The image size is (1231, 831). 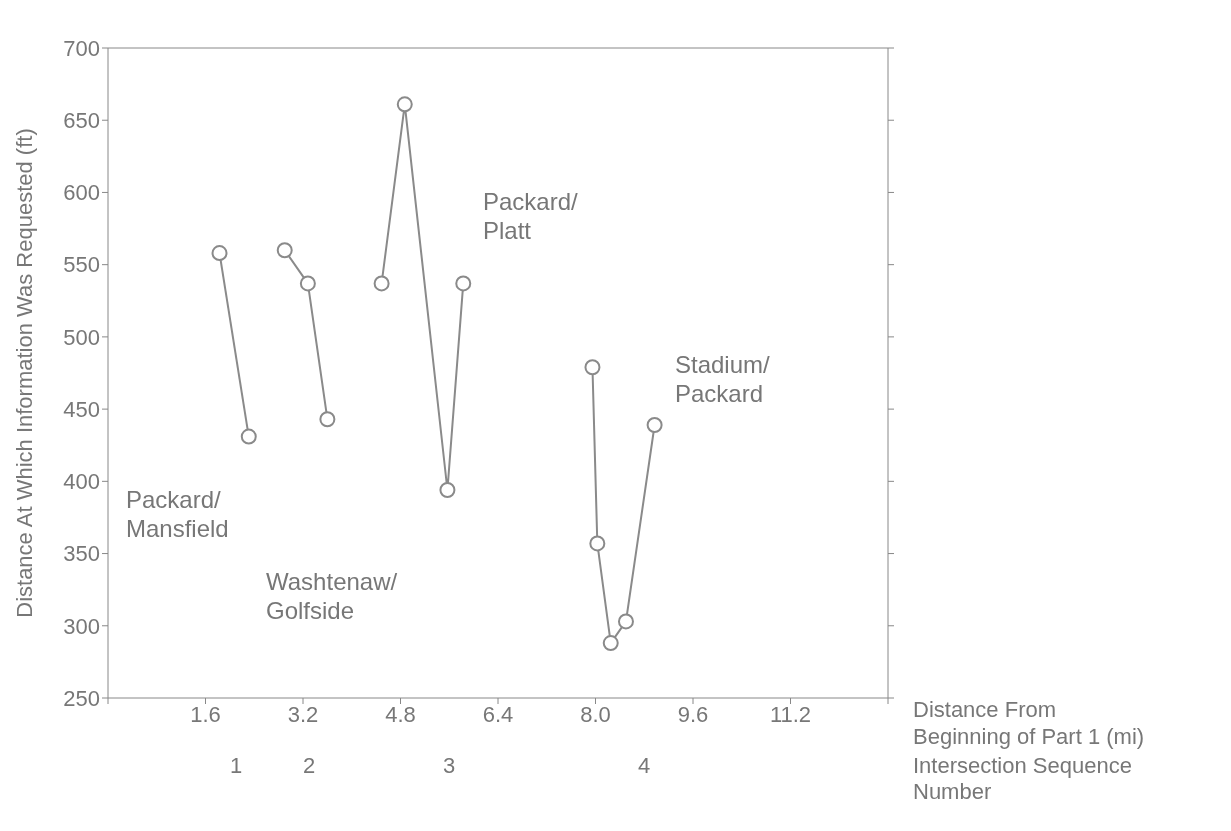 I want to click on annotation: Stadium/ Packard, so click(x=722, y=380).